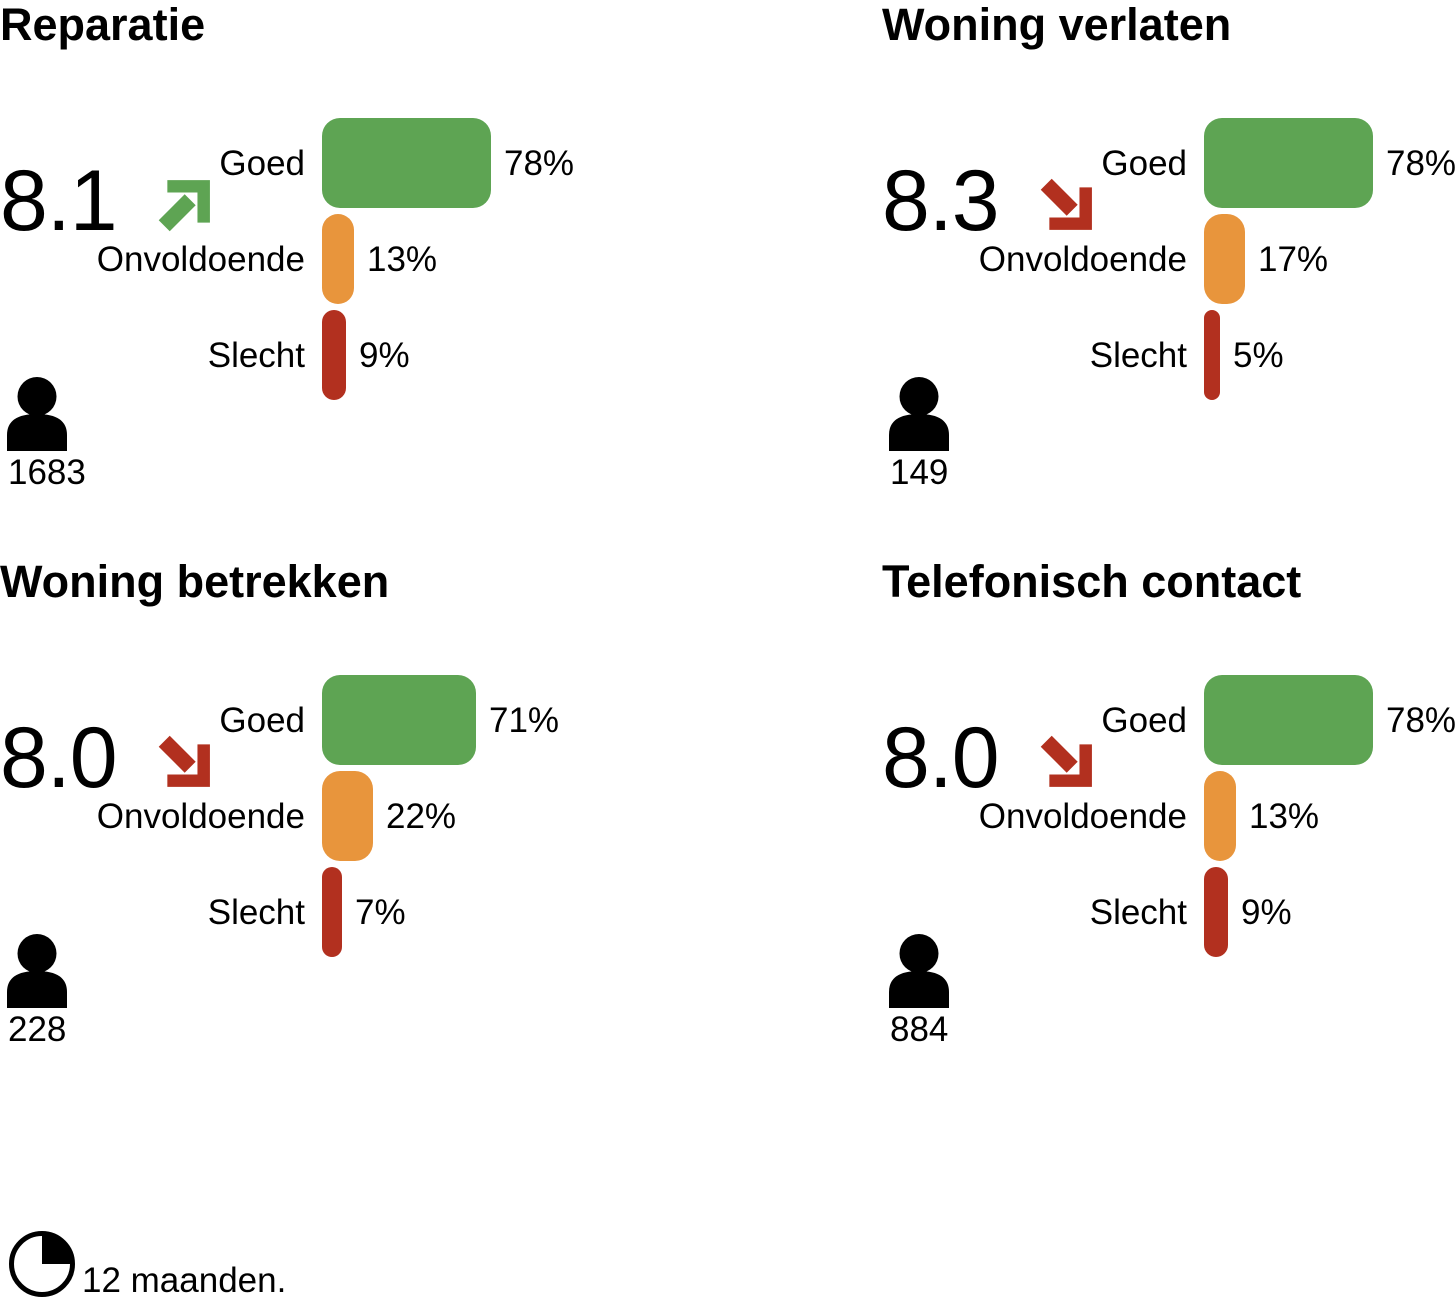 The image size is (1455, 1315). I want to click on bar-percent: 71%, so click(524, 720).